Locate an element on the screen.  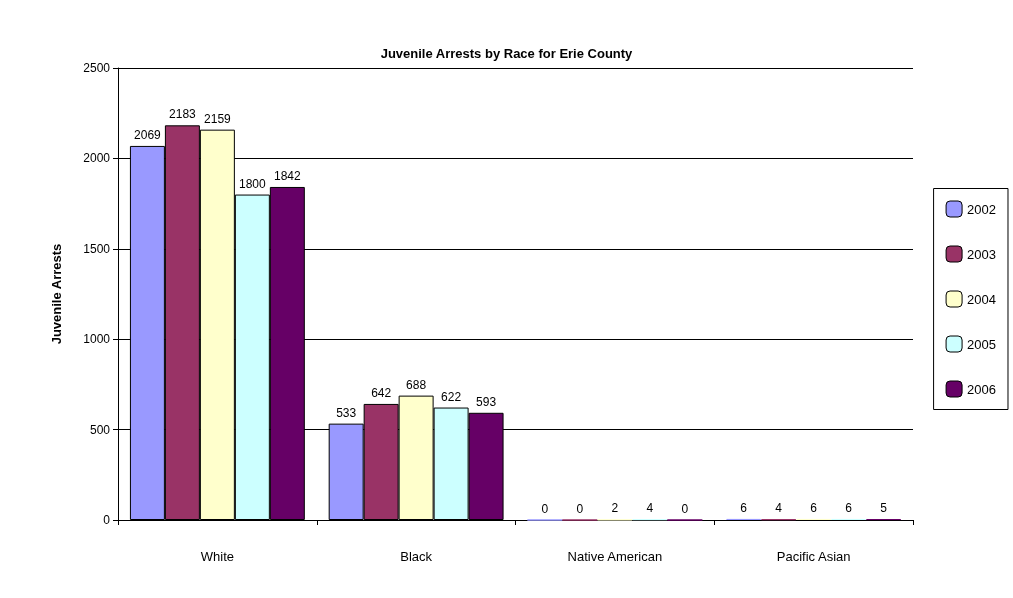
x-tick-label: Pacific Asian is located at coordinates (813, 556).